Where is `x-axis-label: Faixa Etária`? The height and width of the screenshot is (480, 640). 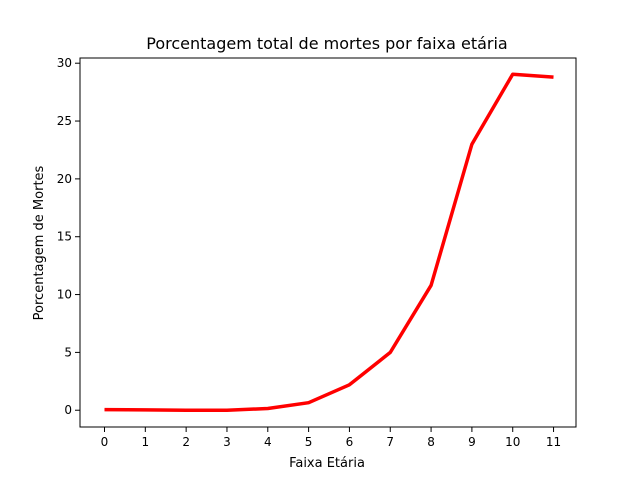
x-axis-label: Faixa Etária is located at coordinates (327, 463).